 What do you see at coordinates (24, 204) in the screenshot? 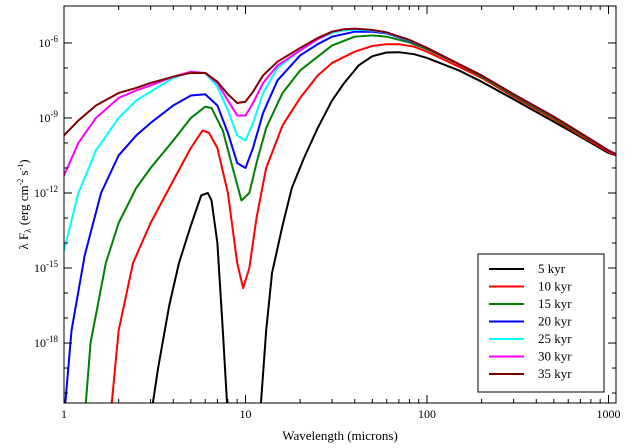
I see `y-axis-label: λ Fλ (erg cm-2 s-1)` at bounding box center [24, 204].